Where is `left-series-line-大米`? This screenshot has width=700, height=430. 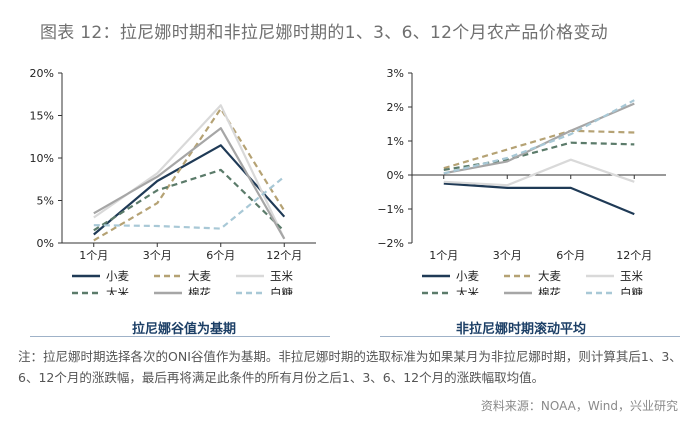 left-series-line-大米 is located at coordinates (189, 200).